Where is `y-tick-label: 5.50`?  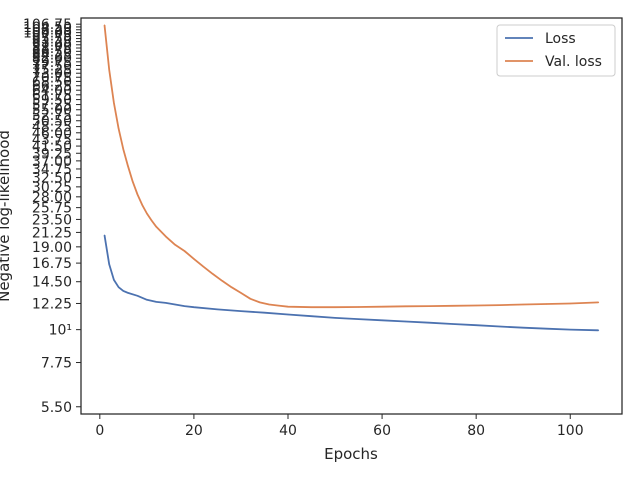
y-tick-label: 5.50 is located at coordinates (56, 408).